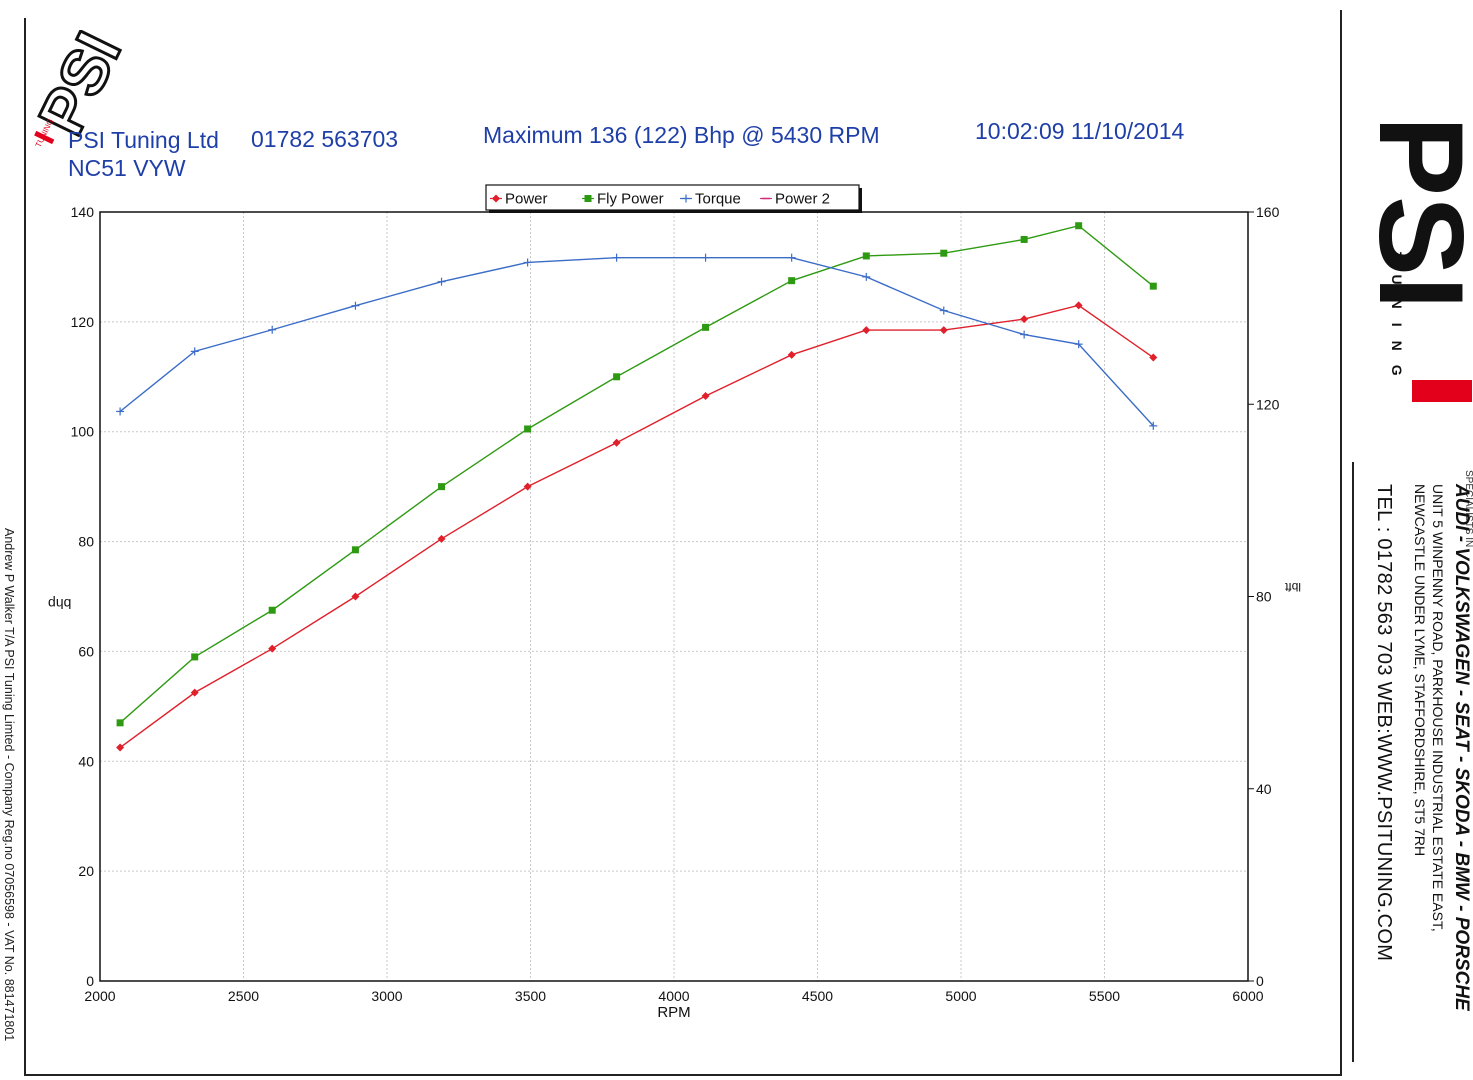 The width and height of the screenshot is (1473, 1080). What do you see at coordinates (1268, 212) in the screenshot?
I see `y-right-tick-label: 160` at bounding box center [1268, 212].